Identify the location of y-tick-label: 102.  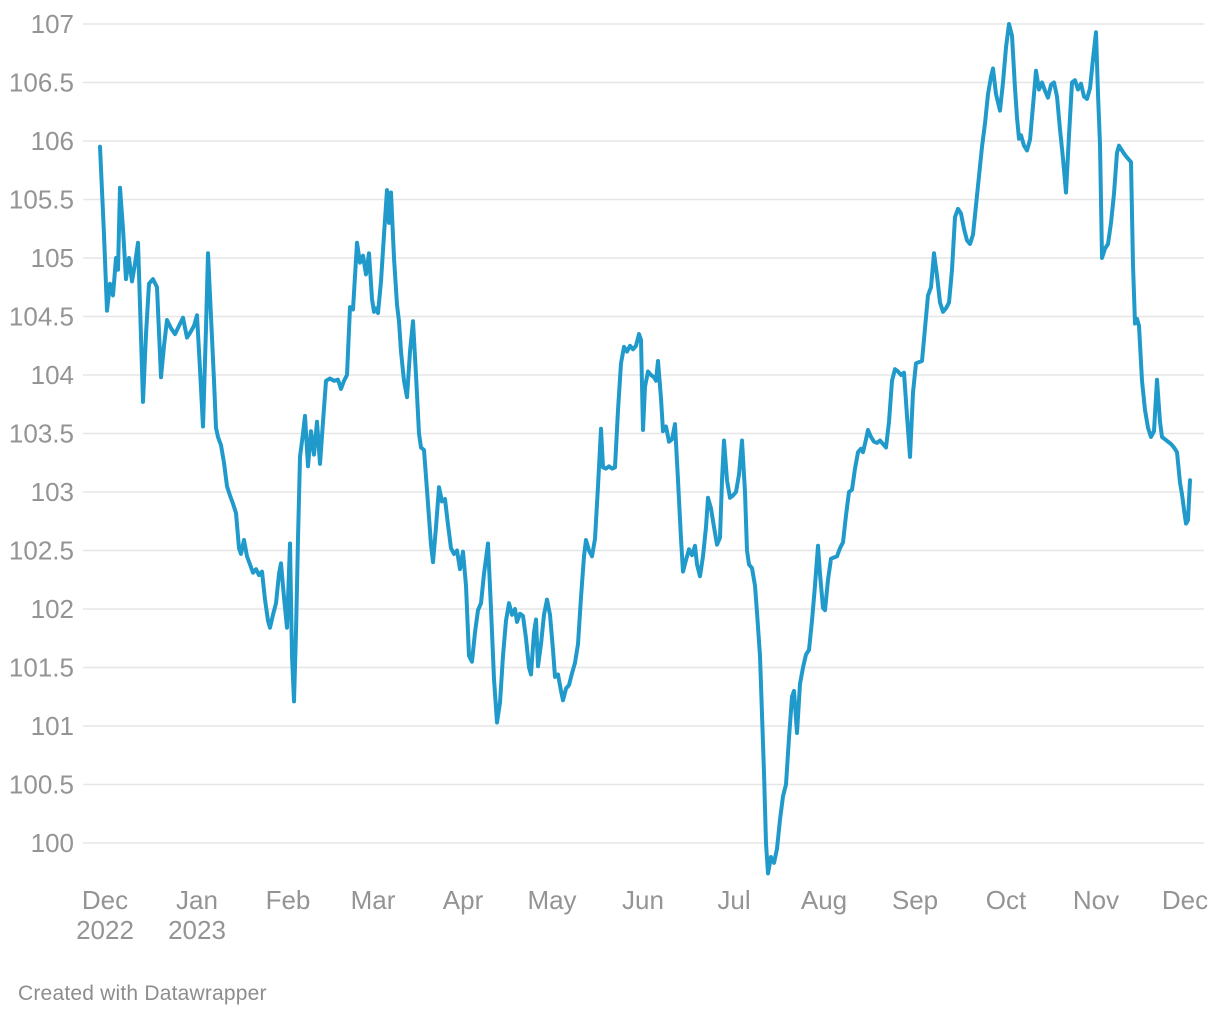
(52, 609).